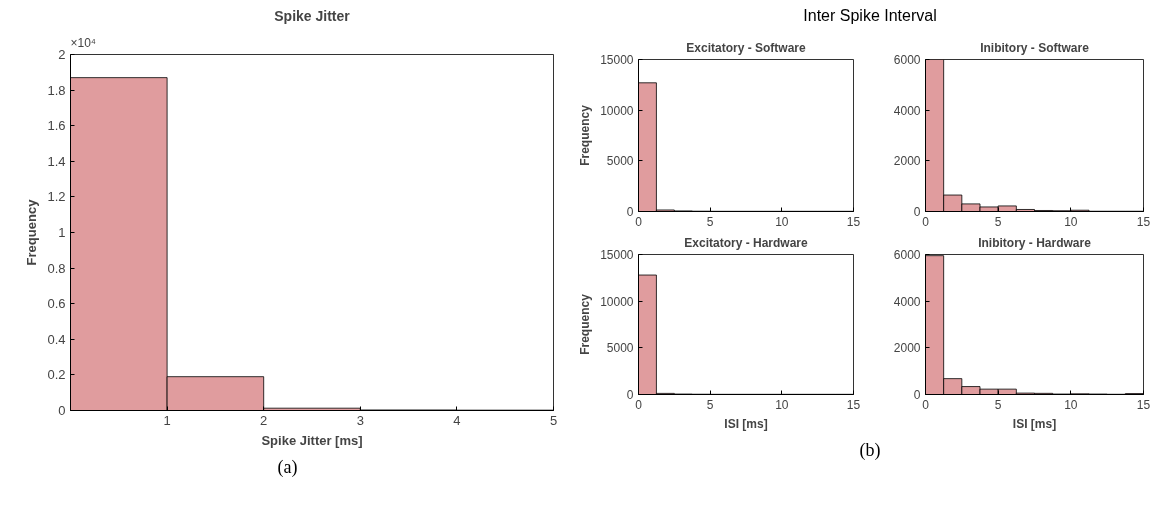  Describe the element at coordinates (56, 90) in the screenshot. I see `y-tick-label: 1.8` at that location.